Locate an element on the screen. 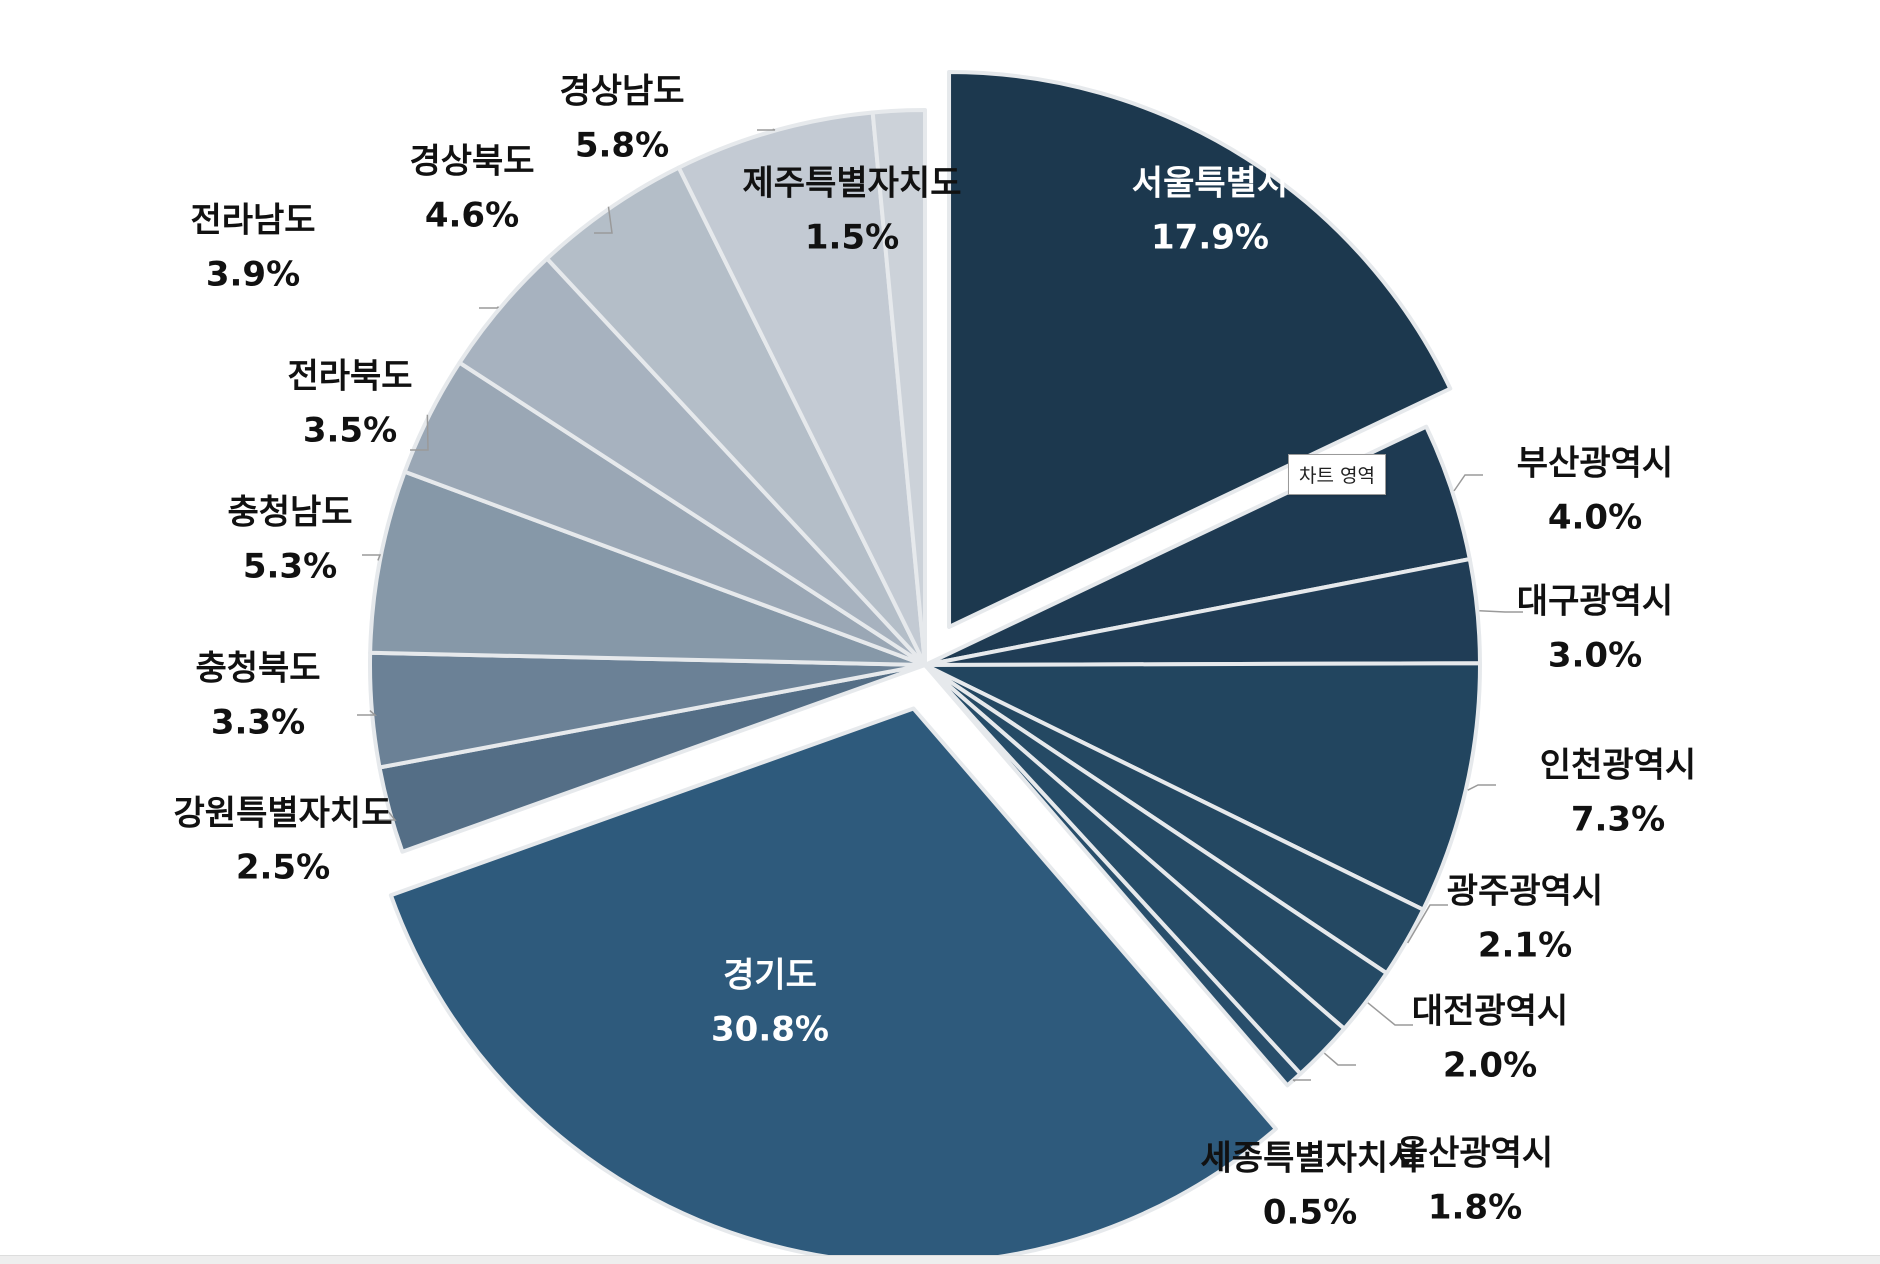 This screenshot has height=1264, width=1880. slice-label-12: 충청남도 is located at coordinates (289, 513).